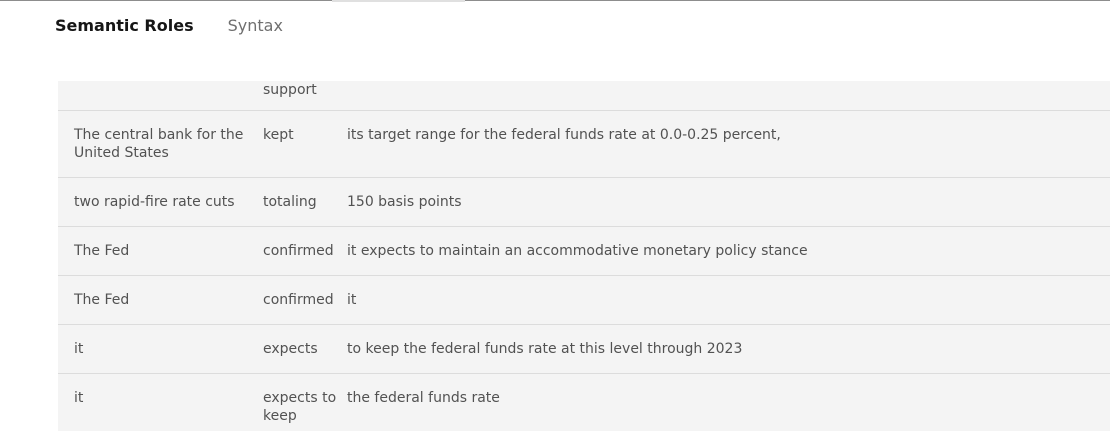  What do you see at coordinates (292, 402) in the screenshot?
I see `action-cell: expects to keep` at bounding box center [292, 402].